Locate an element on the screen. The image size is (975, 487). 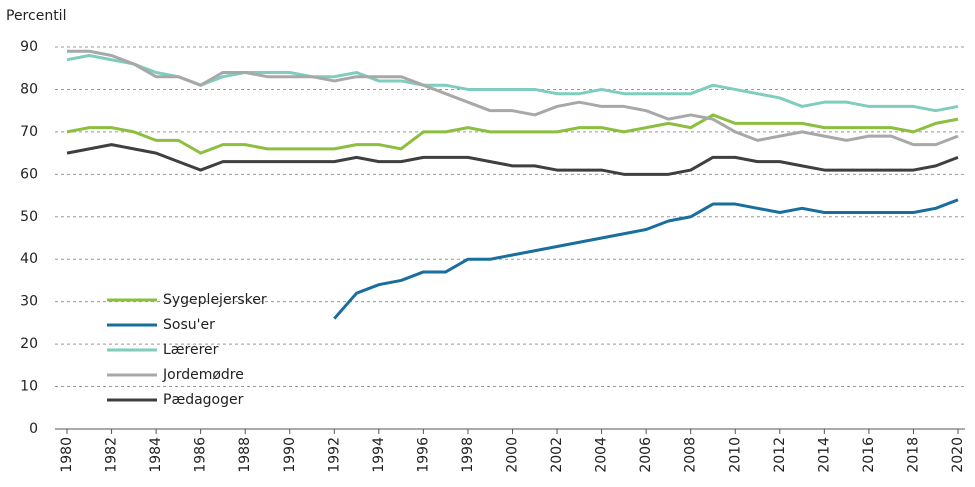
x-tick-label: 1986 is located at coordinates (201, 455).